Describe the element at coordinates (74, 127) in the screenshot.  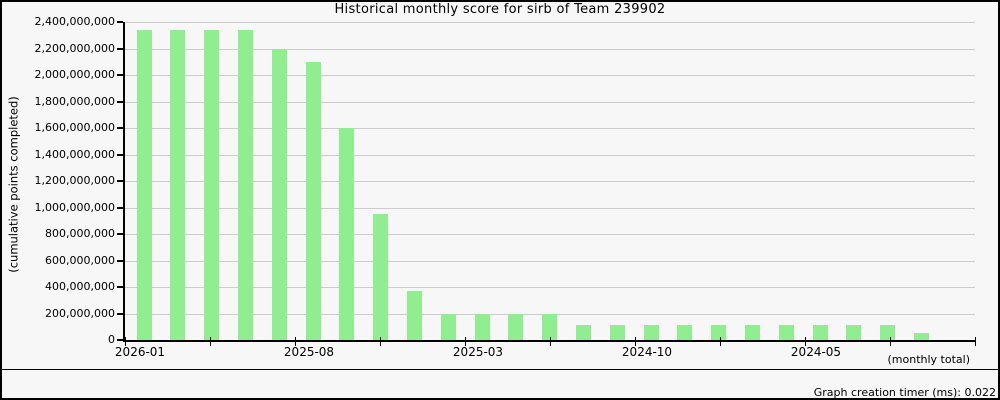
I see `y-tick-label: 1,600,000,000` at that location.